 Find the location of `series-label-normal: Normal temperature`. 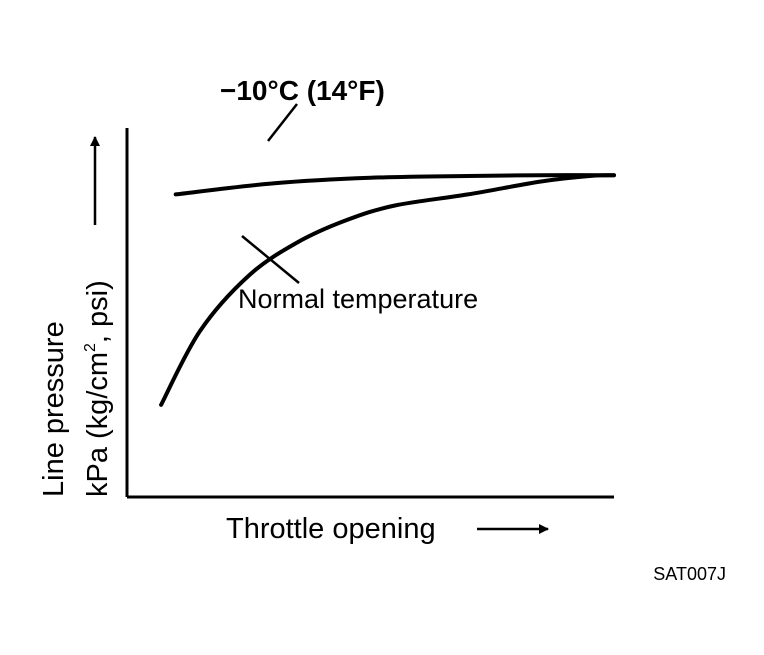

series-label-normal: Normal temperature is located at coordinates (358, 299).